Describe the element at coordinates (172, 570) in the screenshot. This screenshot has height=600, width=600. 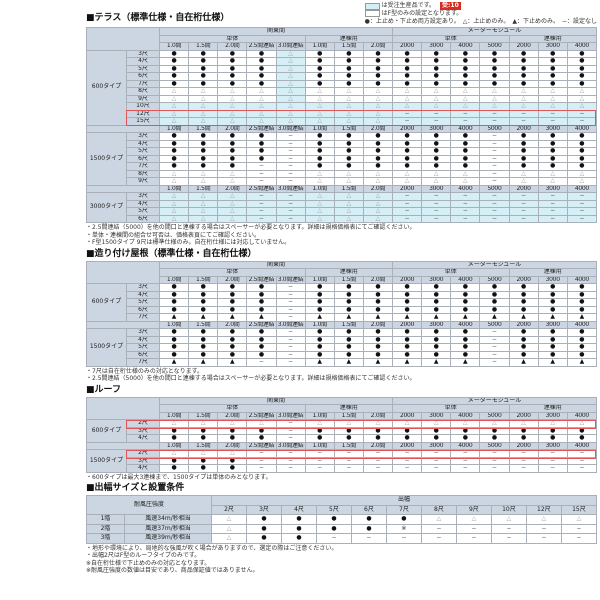
I see `note-line: ※耐風圧強度の数値は目安であり、商品保証値ではありません。` at that location.